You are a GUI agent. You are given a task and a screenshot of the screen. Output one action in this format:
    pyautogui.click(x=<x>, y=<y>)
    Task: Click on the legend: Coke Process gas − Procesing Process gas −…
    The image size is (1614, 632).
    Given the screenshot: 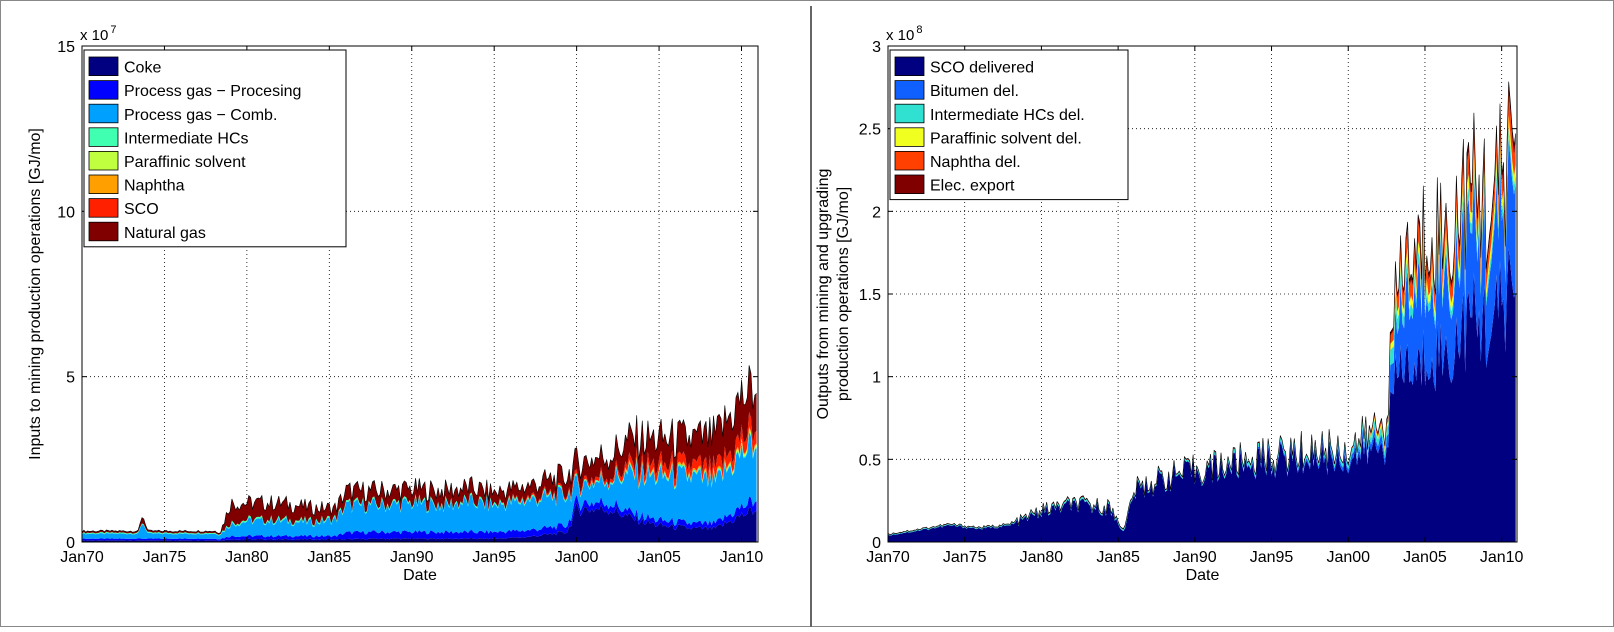 What is the action you would take?
    pyautogui.click(x=215, y=148)
    